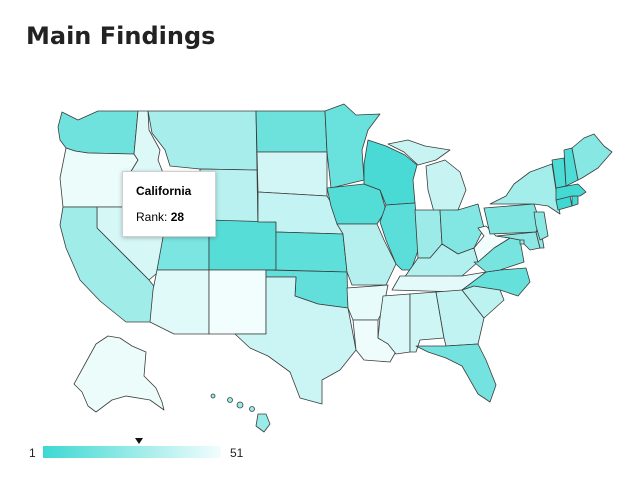 The height and width of the screenshot is (483, 640). Describe the element at coordinates (456, 373) in the screenshot. I see `state-fl` at that location.